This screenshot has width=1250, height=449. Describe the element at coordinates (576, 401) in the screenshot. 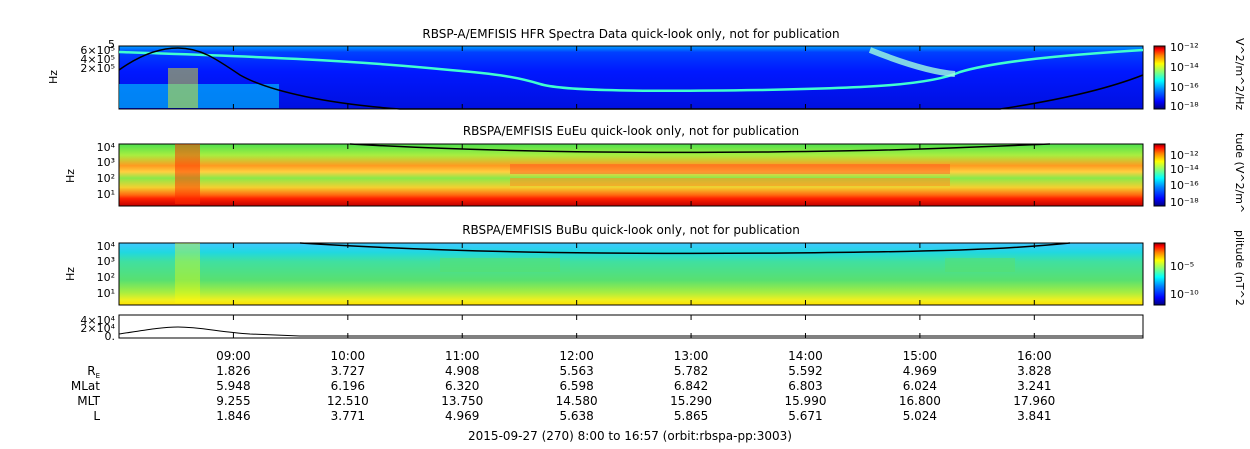

I see `ephemeris-value: 14.580` at that location.